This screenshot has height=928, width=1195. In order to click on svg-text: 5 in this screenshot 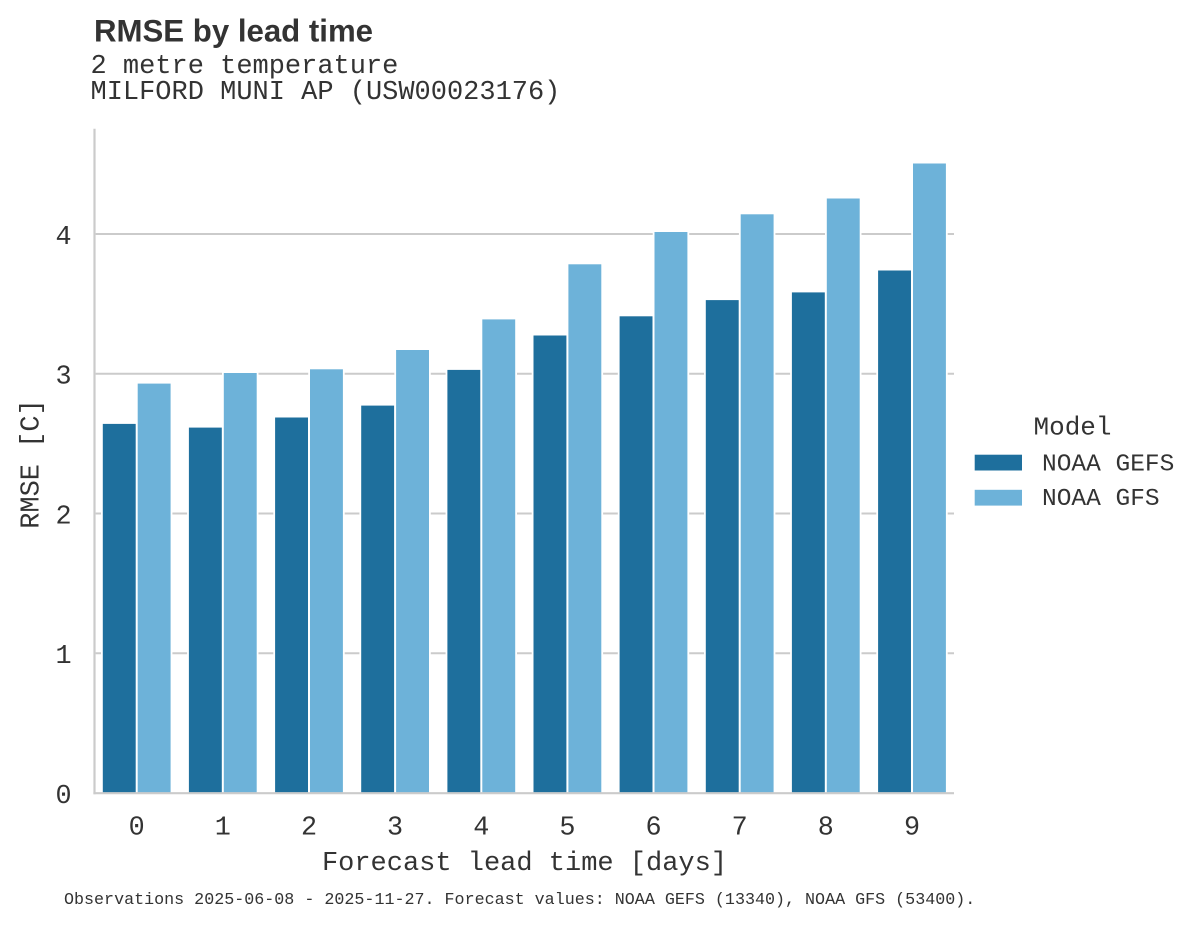, I will do `click(567, 828)`.